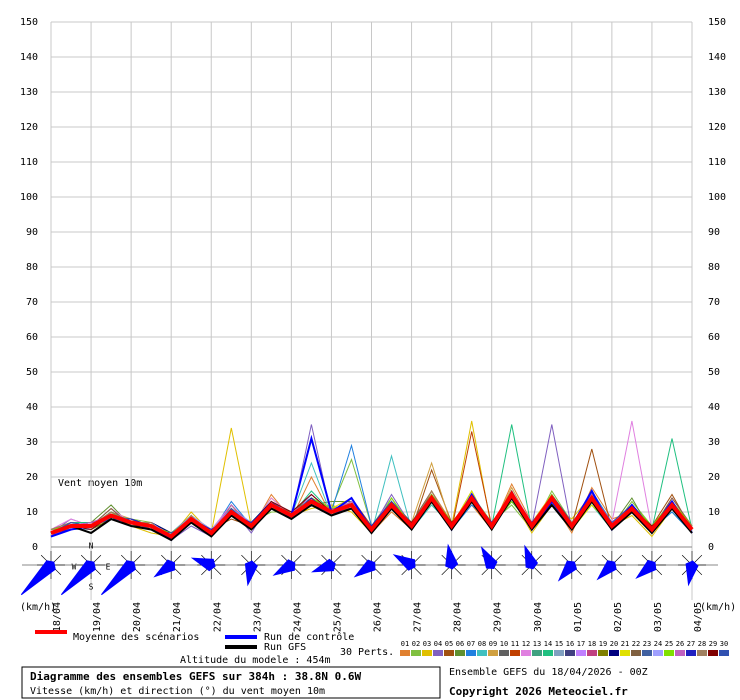 This screenshot has width=740, height=700. Describe the element at coordinates (427, 644) in the screenshot. I see `legend-label: 03` at that location.